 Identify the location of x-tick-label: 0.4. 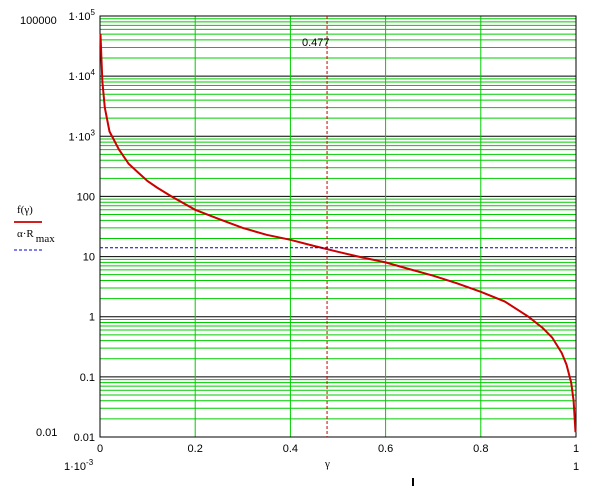
(290, 449).